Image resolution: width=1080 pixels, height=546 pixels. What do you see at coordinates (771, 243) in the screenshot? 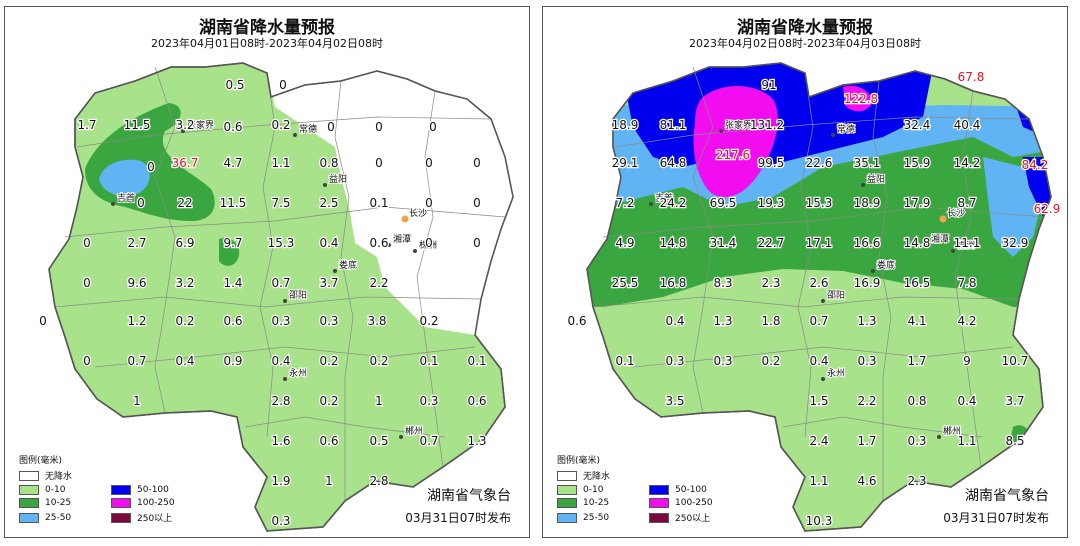
I see `rainfall-value: 22.7` at bounding box center [771, 243].